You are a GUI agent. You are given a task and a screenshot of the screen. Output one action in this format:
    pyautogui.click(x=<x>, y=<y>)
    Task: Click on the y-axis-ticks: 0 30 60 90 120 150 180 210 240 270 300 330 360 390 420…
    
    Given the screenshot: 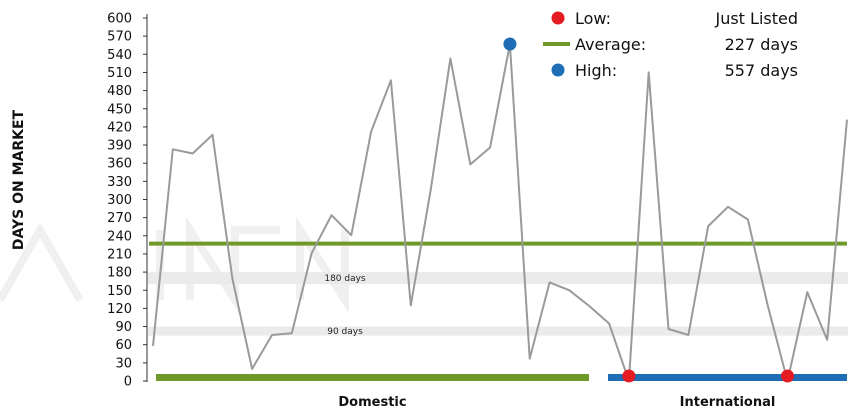 What is the action you would take?
    pyautogui.click(x=127, y=201)
    